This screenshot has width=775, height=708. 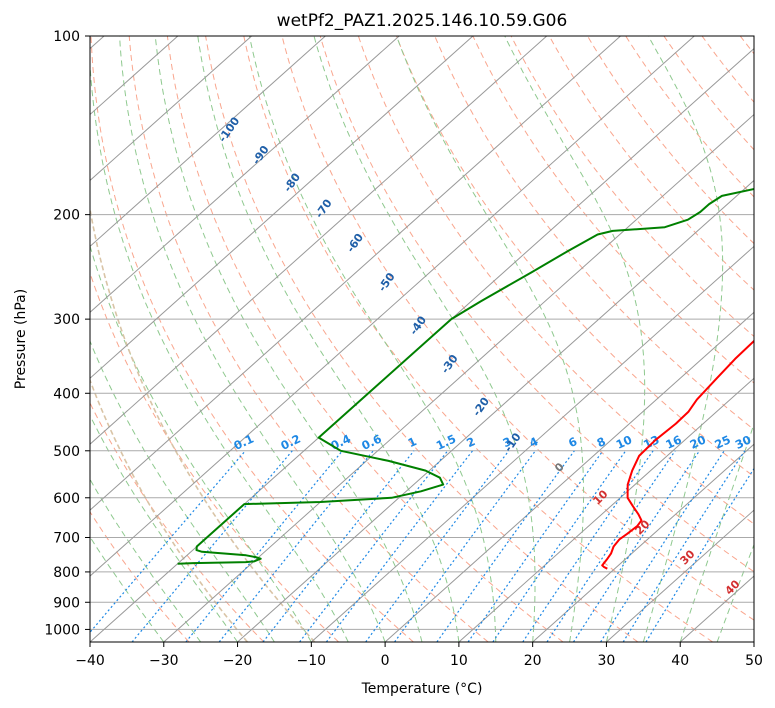 I want to click on y-tick-label: 1000, so click(x=62, y=630).